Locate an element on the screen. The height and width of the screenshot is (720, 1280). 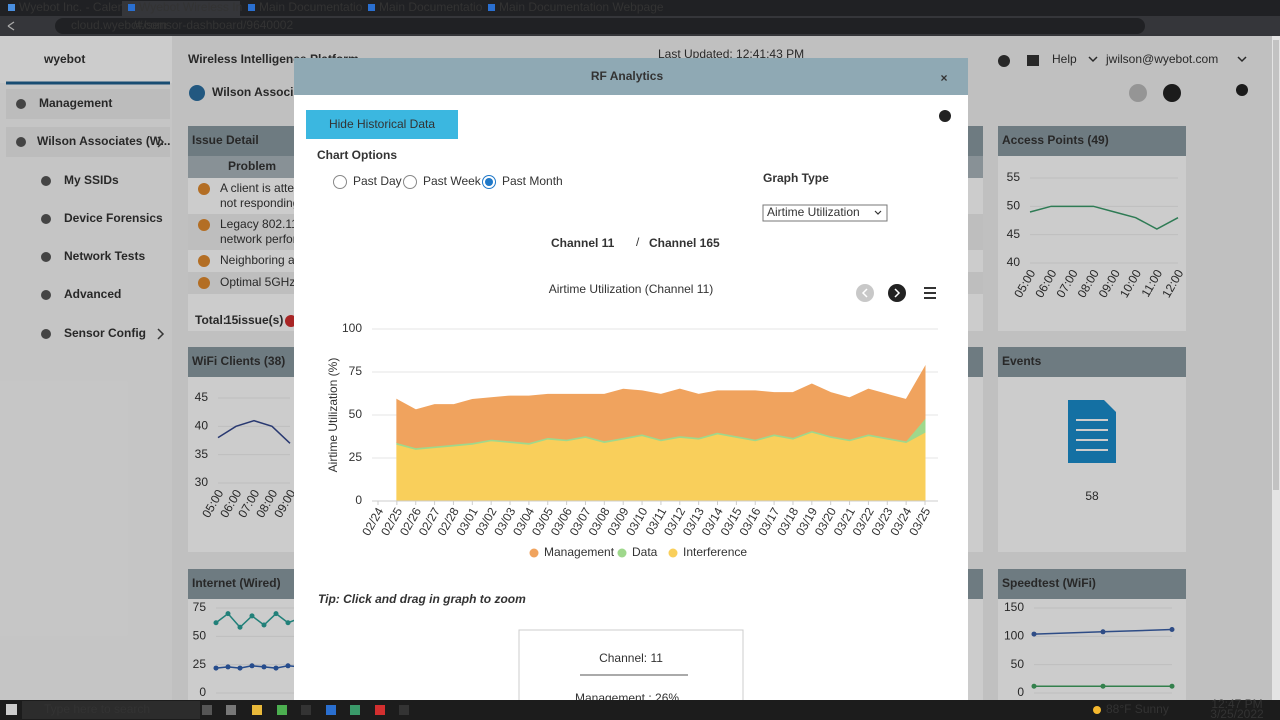
y-tick-label: 0 is located at coordinates (358, 500).